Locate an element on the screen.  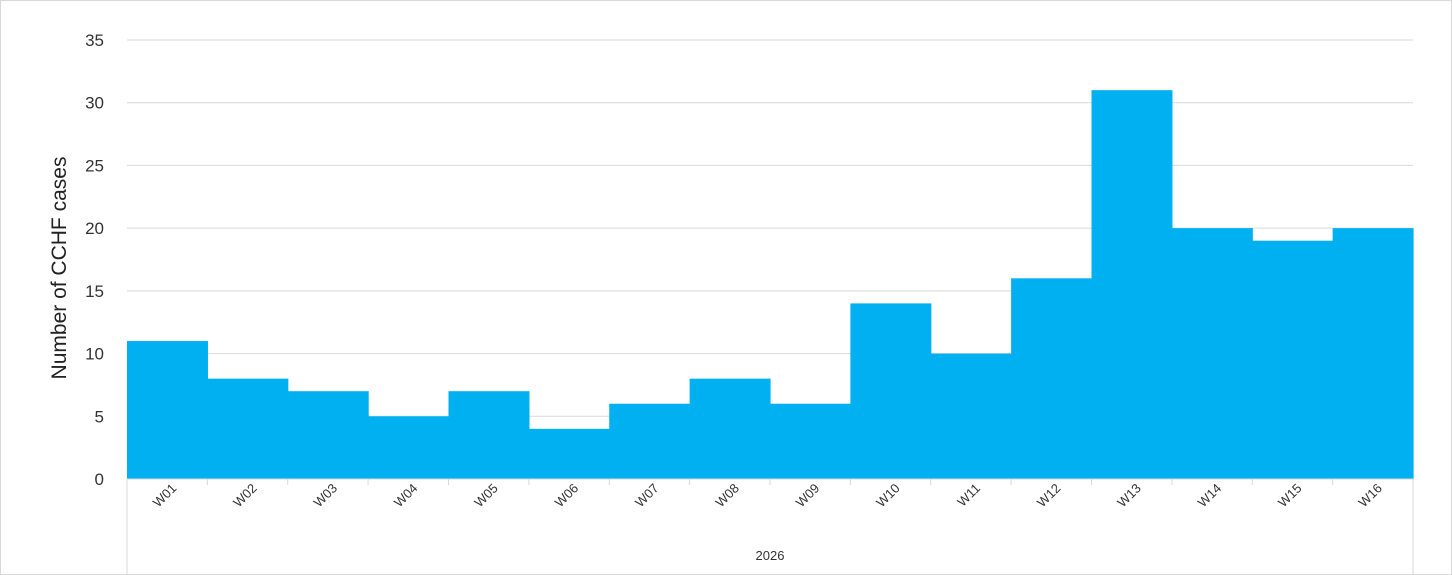
x-tick-label-W05: W05 is located at coordinates (486, 496).